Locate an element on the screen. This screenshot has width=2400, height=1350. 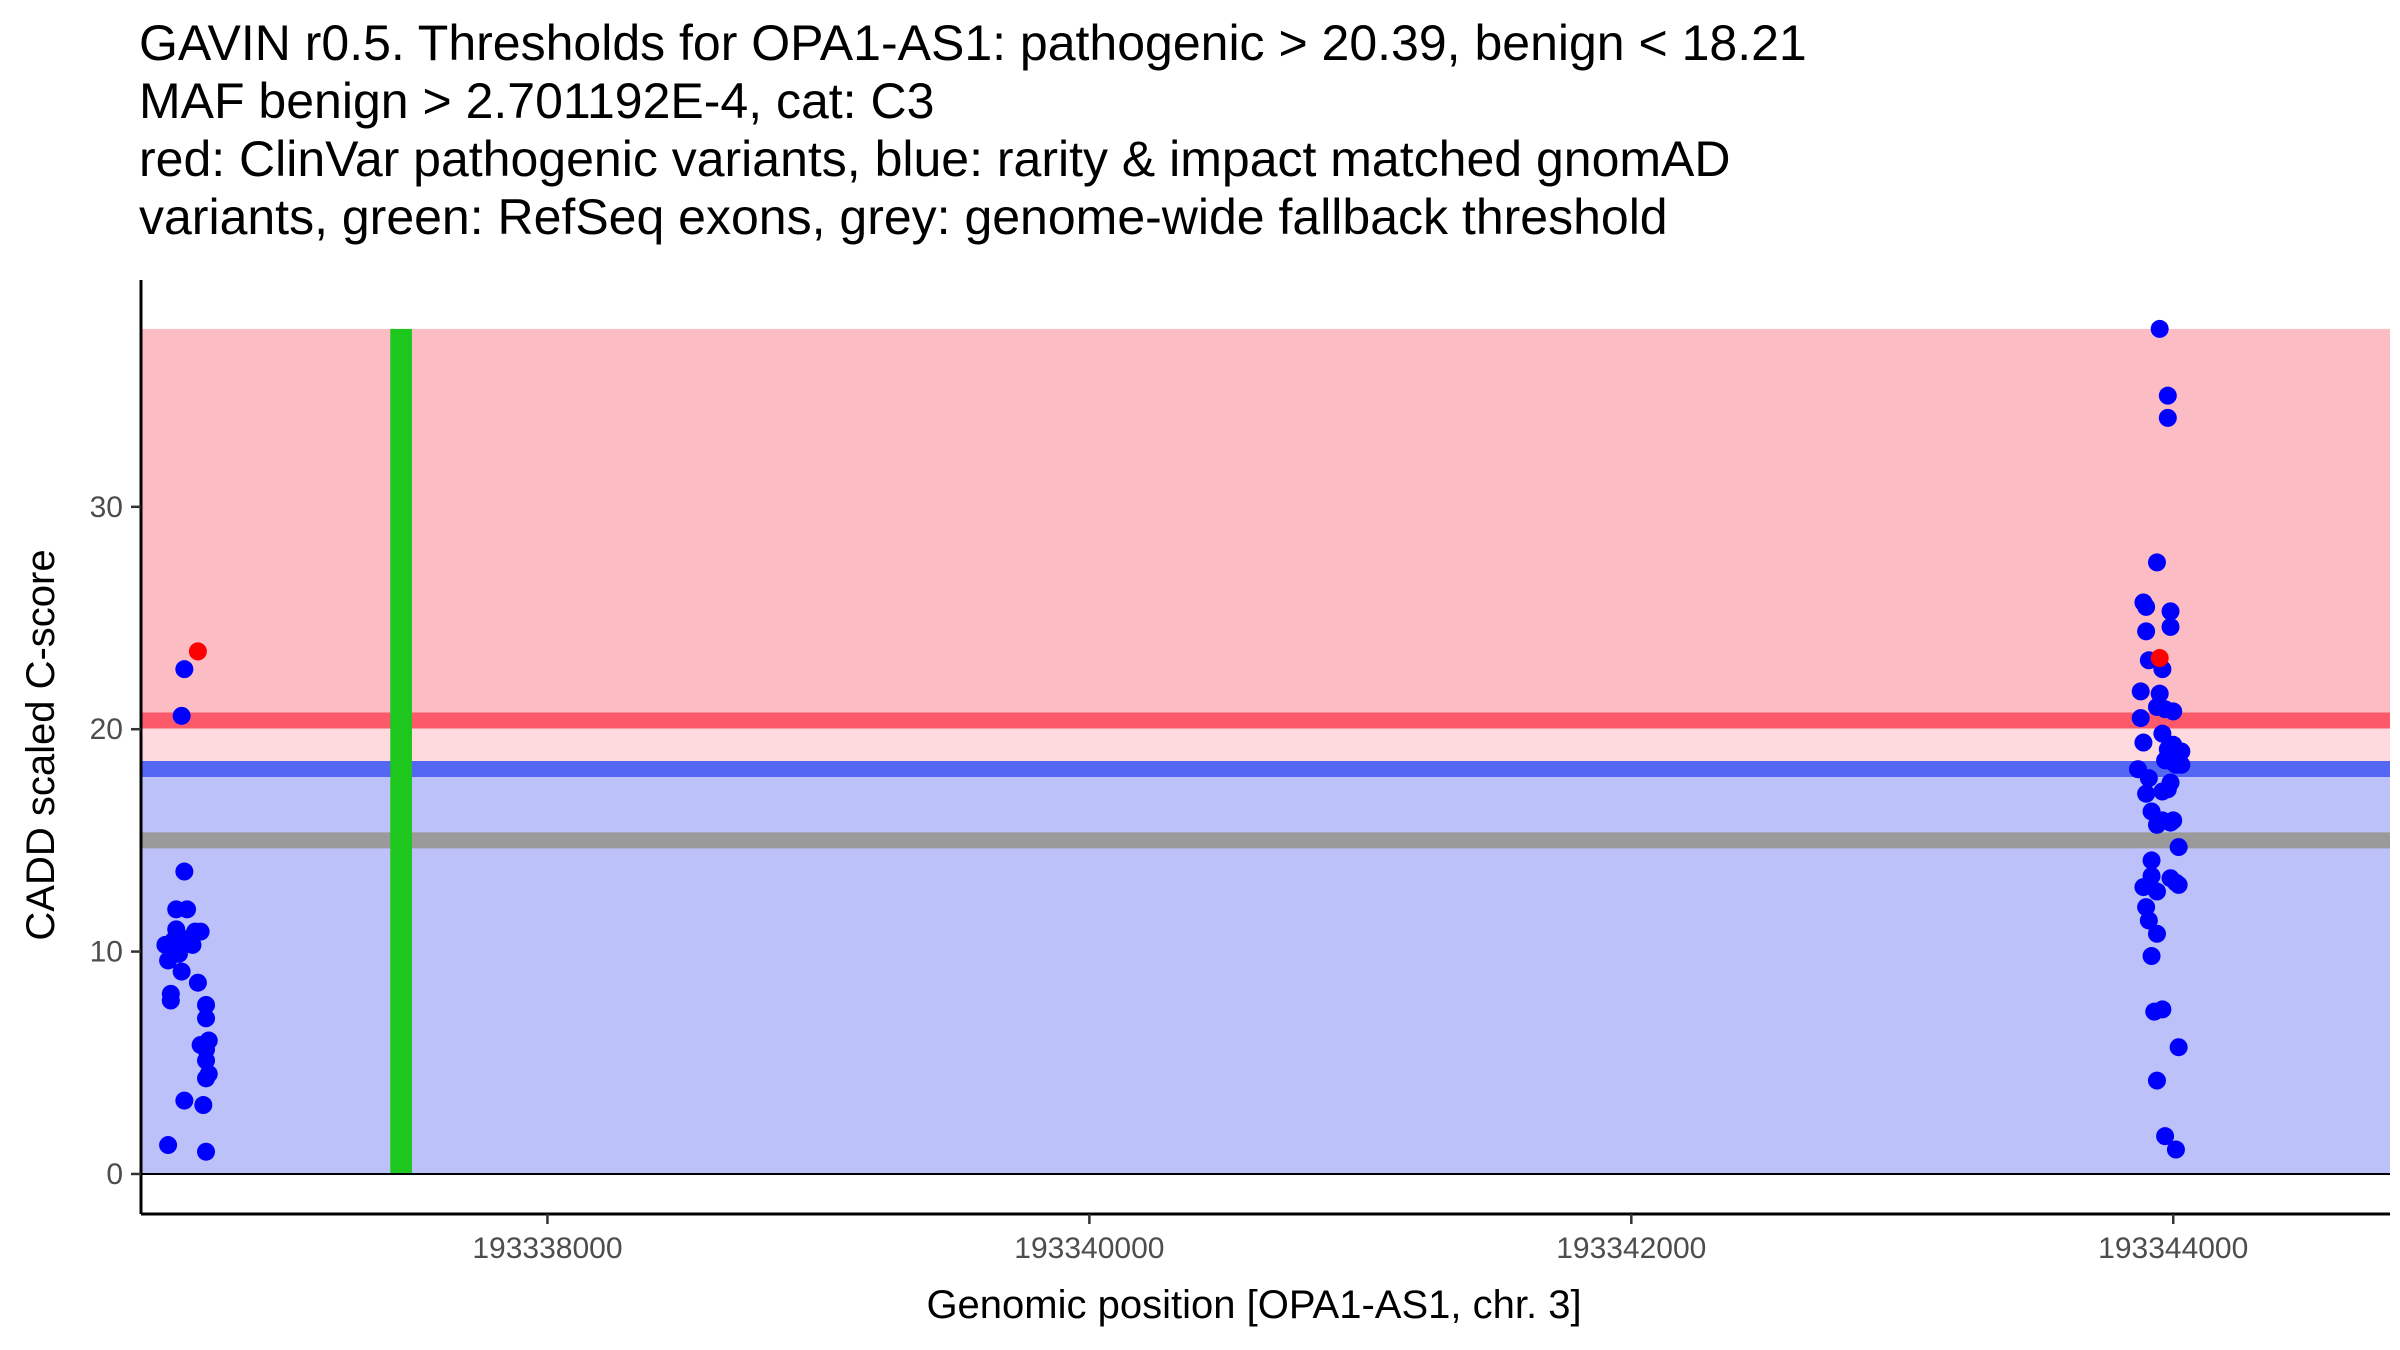
y-axis-title: CADD scaled C-score is located at coordinates (41, 744).